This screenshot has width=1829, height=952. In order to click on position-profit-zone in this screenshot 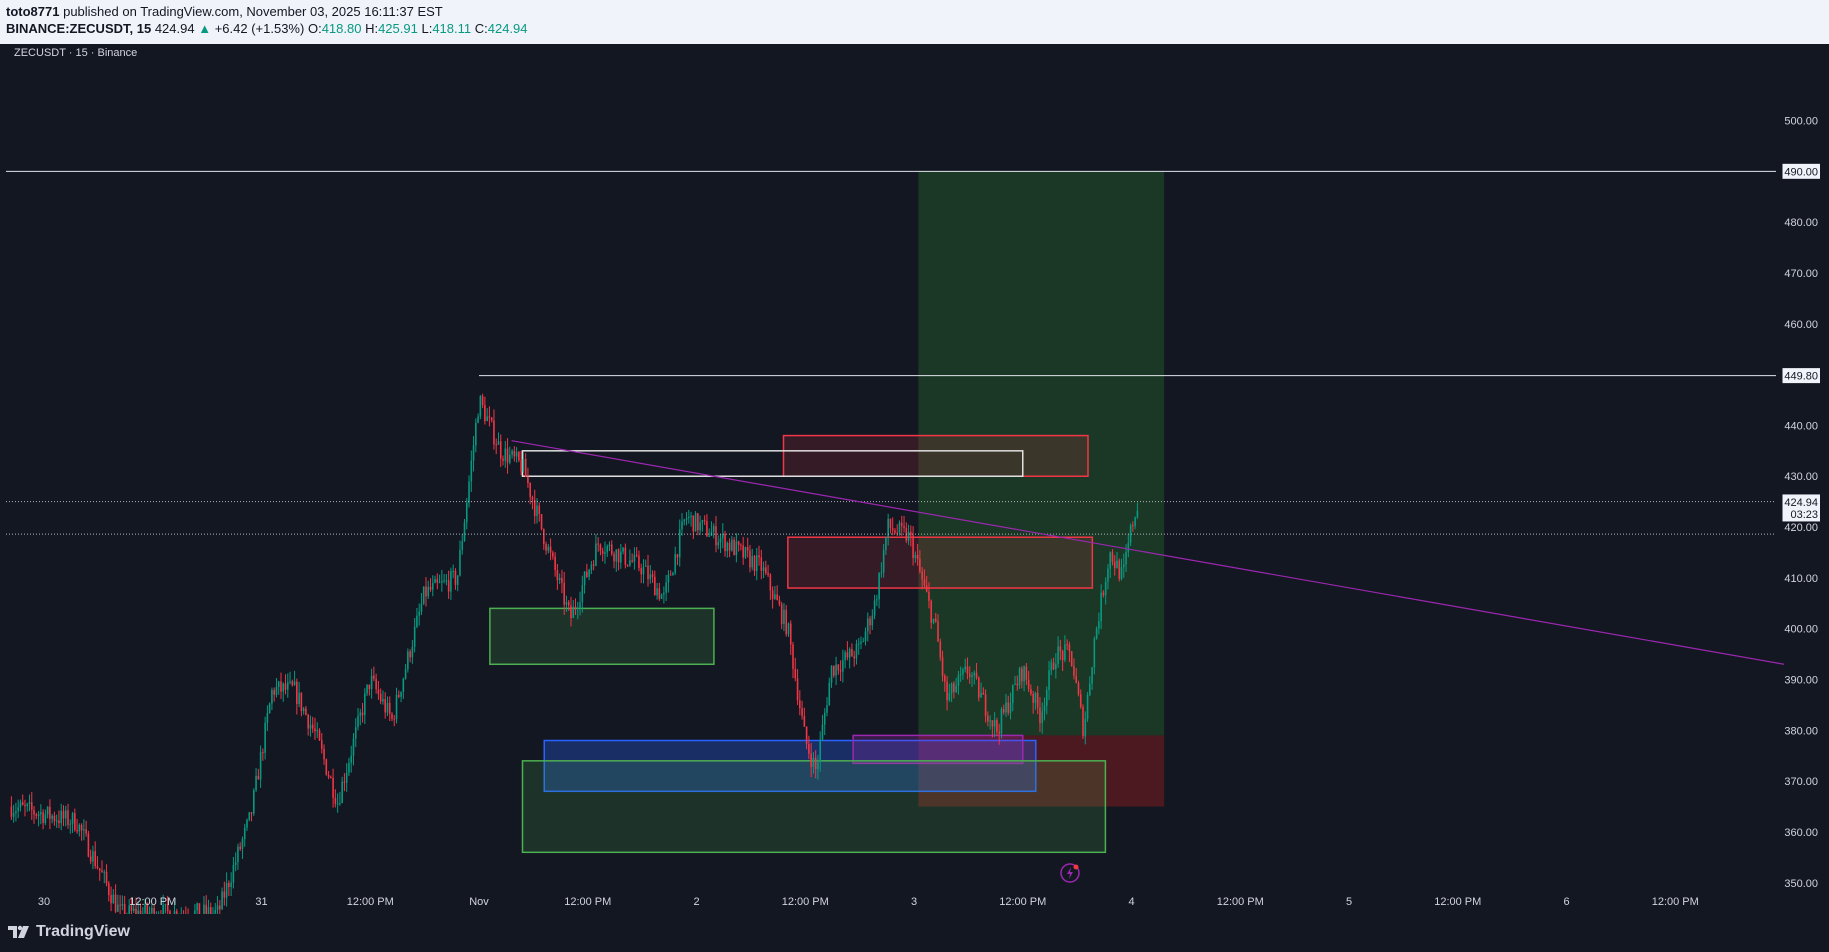, I will do `click(1041, 453)`.